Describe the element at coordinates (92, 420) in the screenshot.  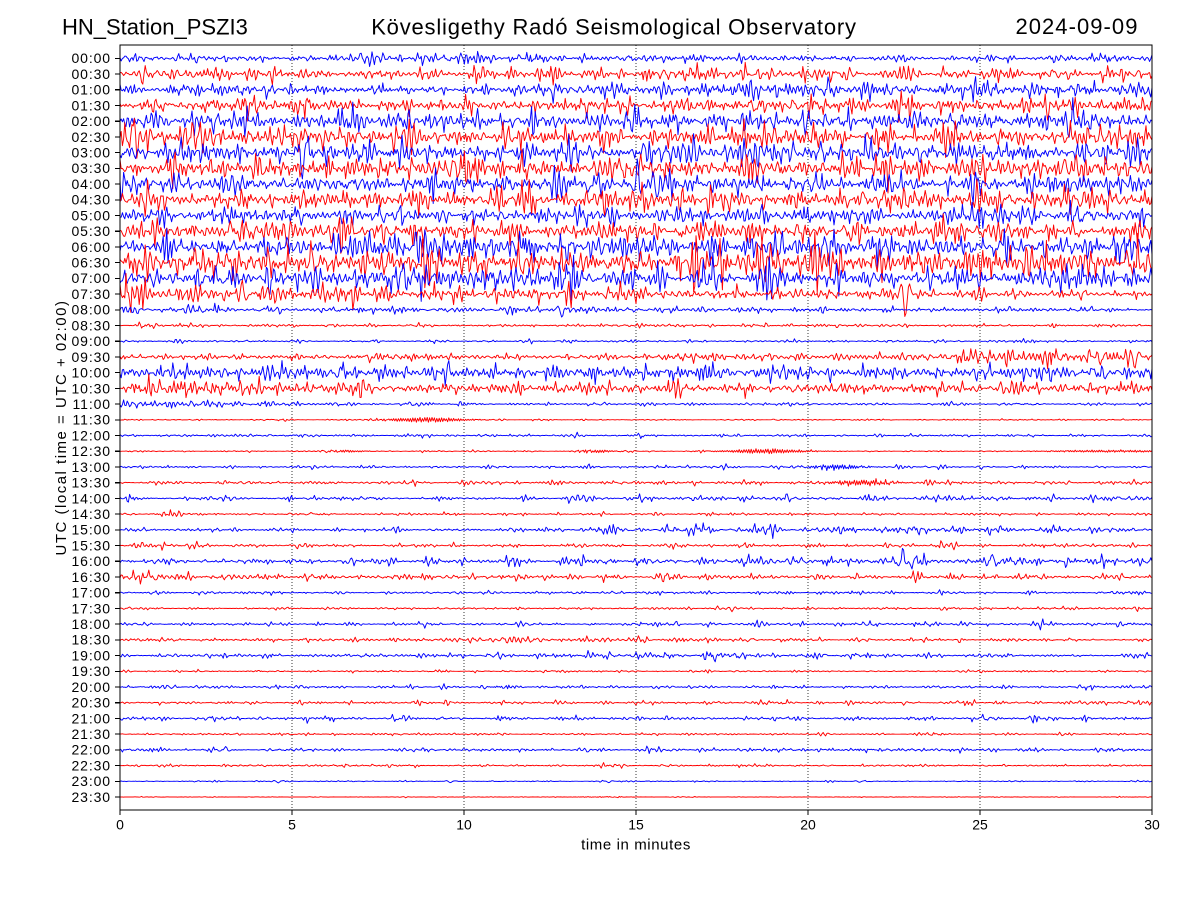
I see `svg-text: 11:30` at that location.